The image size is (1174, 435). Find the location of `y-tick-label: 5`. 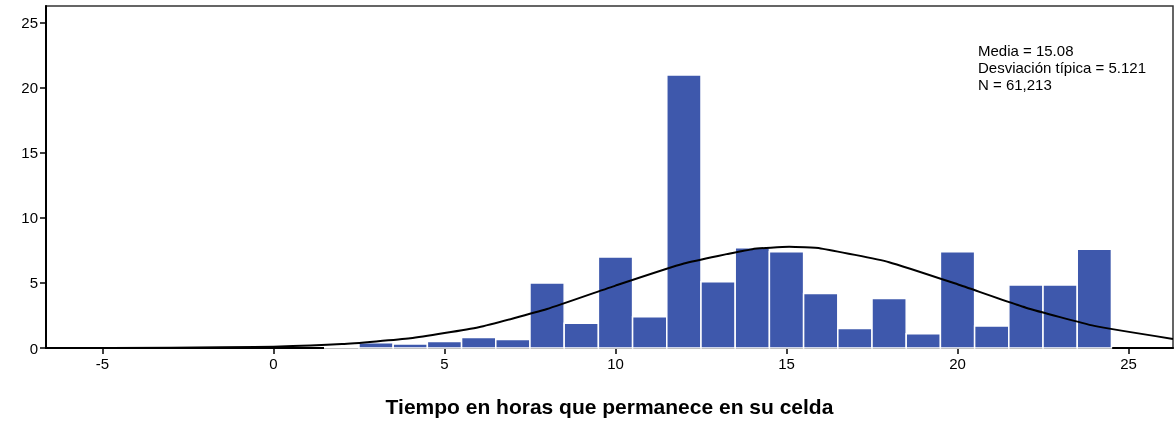

y-tick-label: 5 is located at coordinates (33, 283).